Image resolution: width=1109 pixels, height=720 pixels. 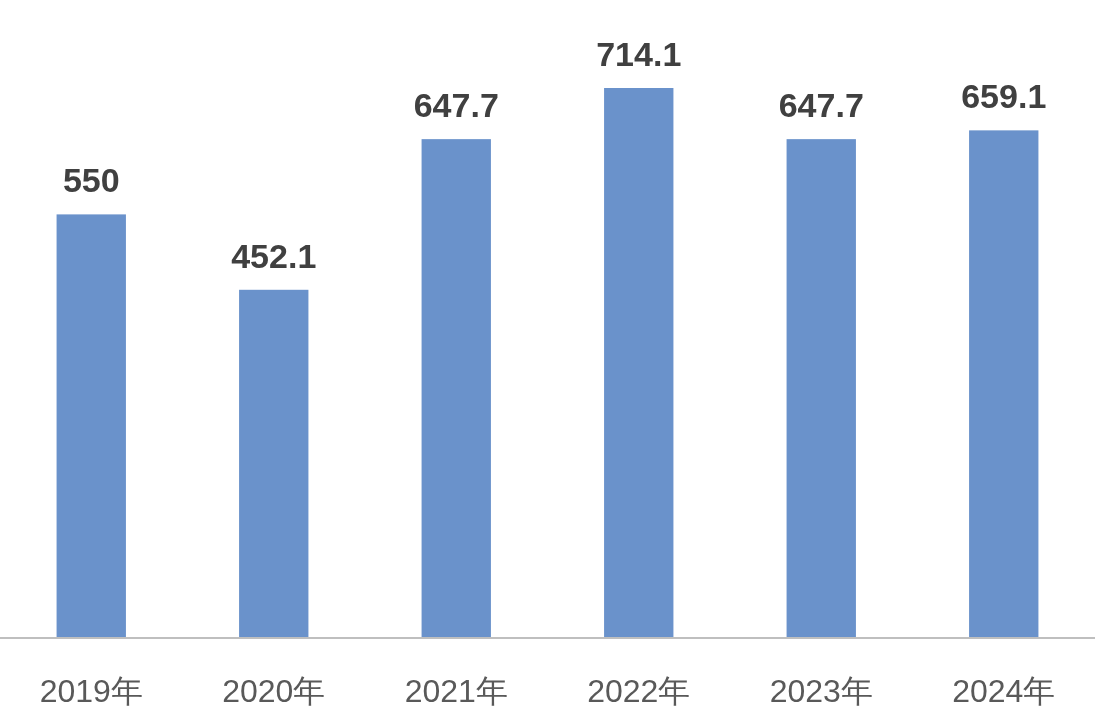 I want to click on data-label: 550, so click(x=91, y=180).